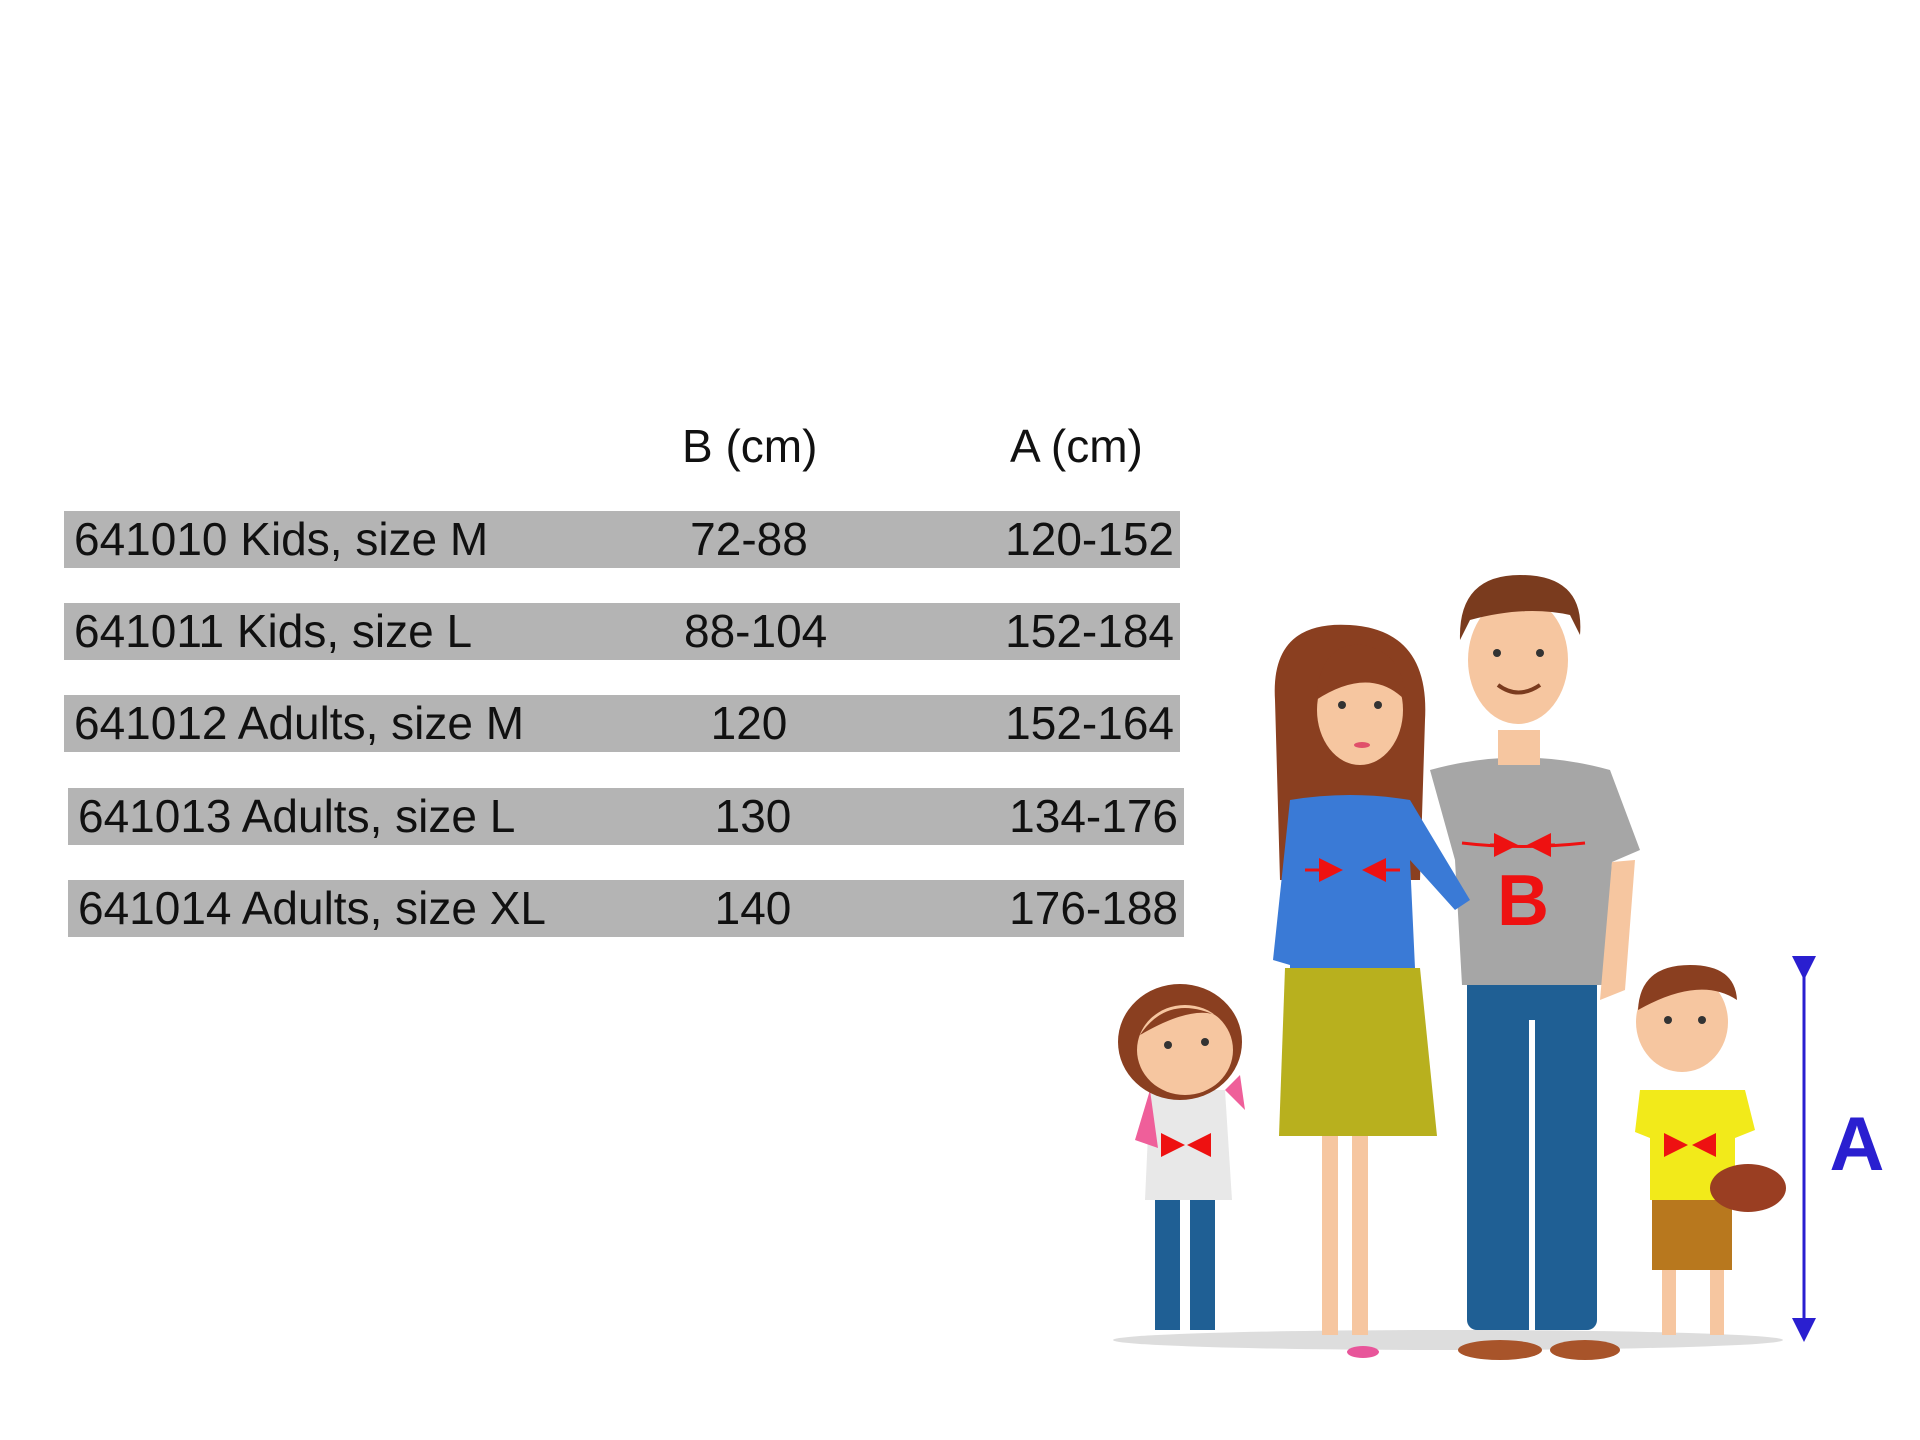 The height and width of the screenshot is (1440, 1920). What do you see at coordinates (626, 908) in the screenshot?
I see `table-row: 641014 Adults, size XL 140 176-188` at bounding box center [626, 908].